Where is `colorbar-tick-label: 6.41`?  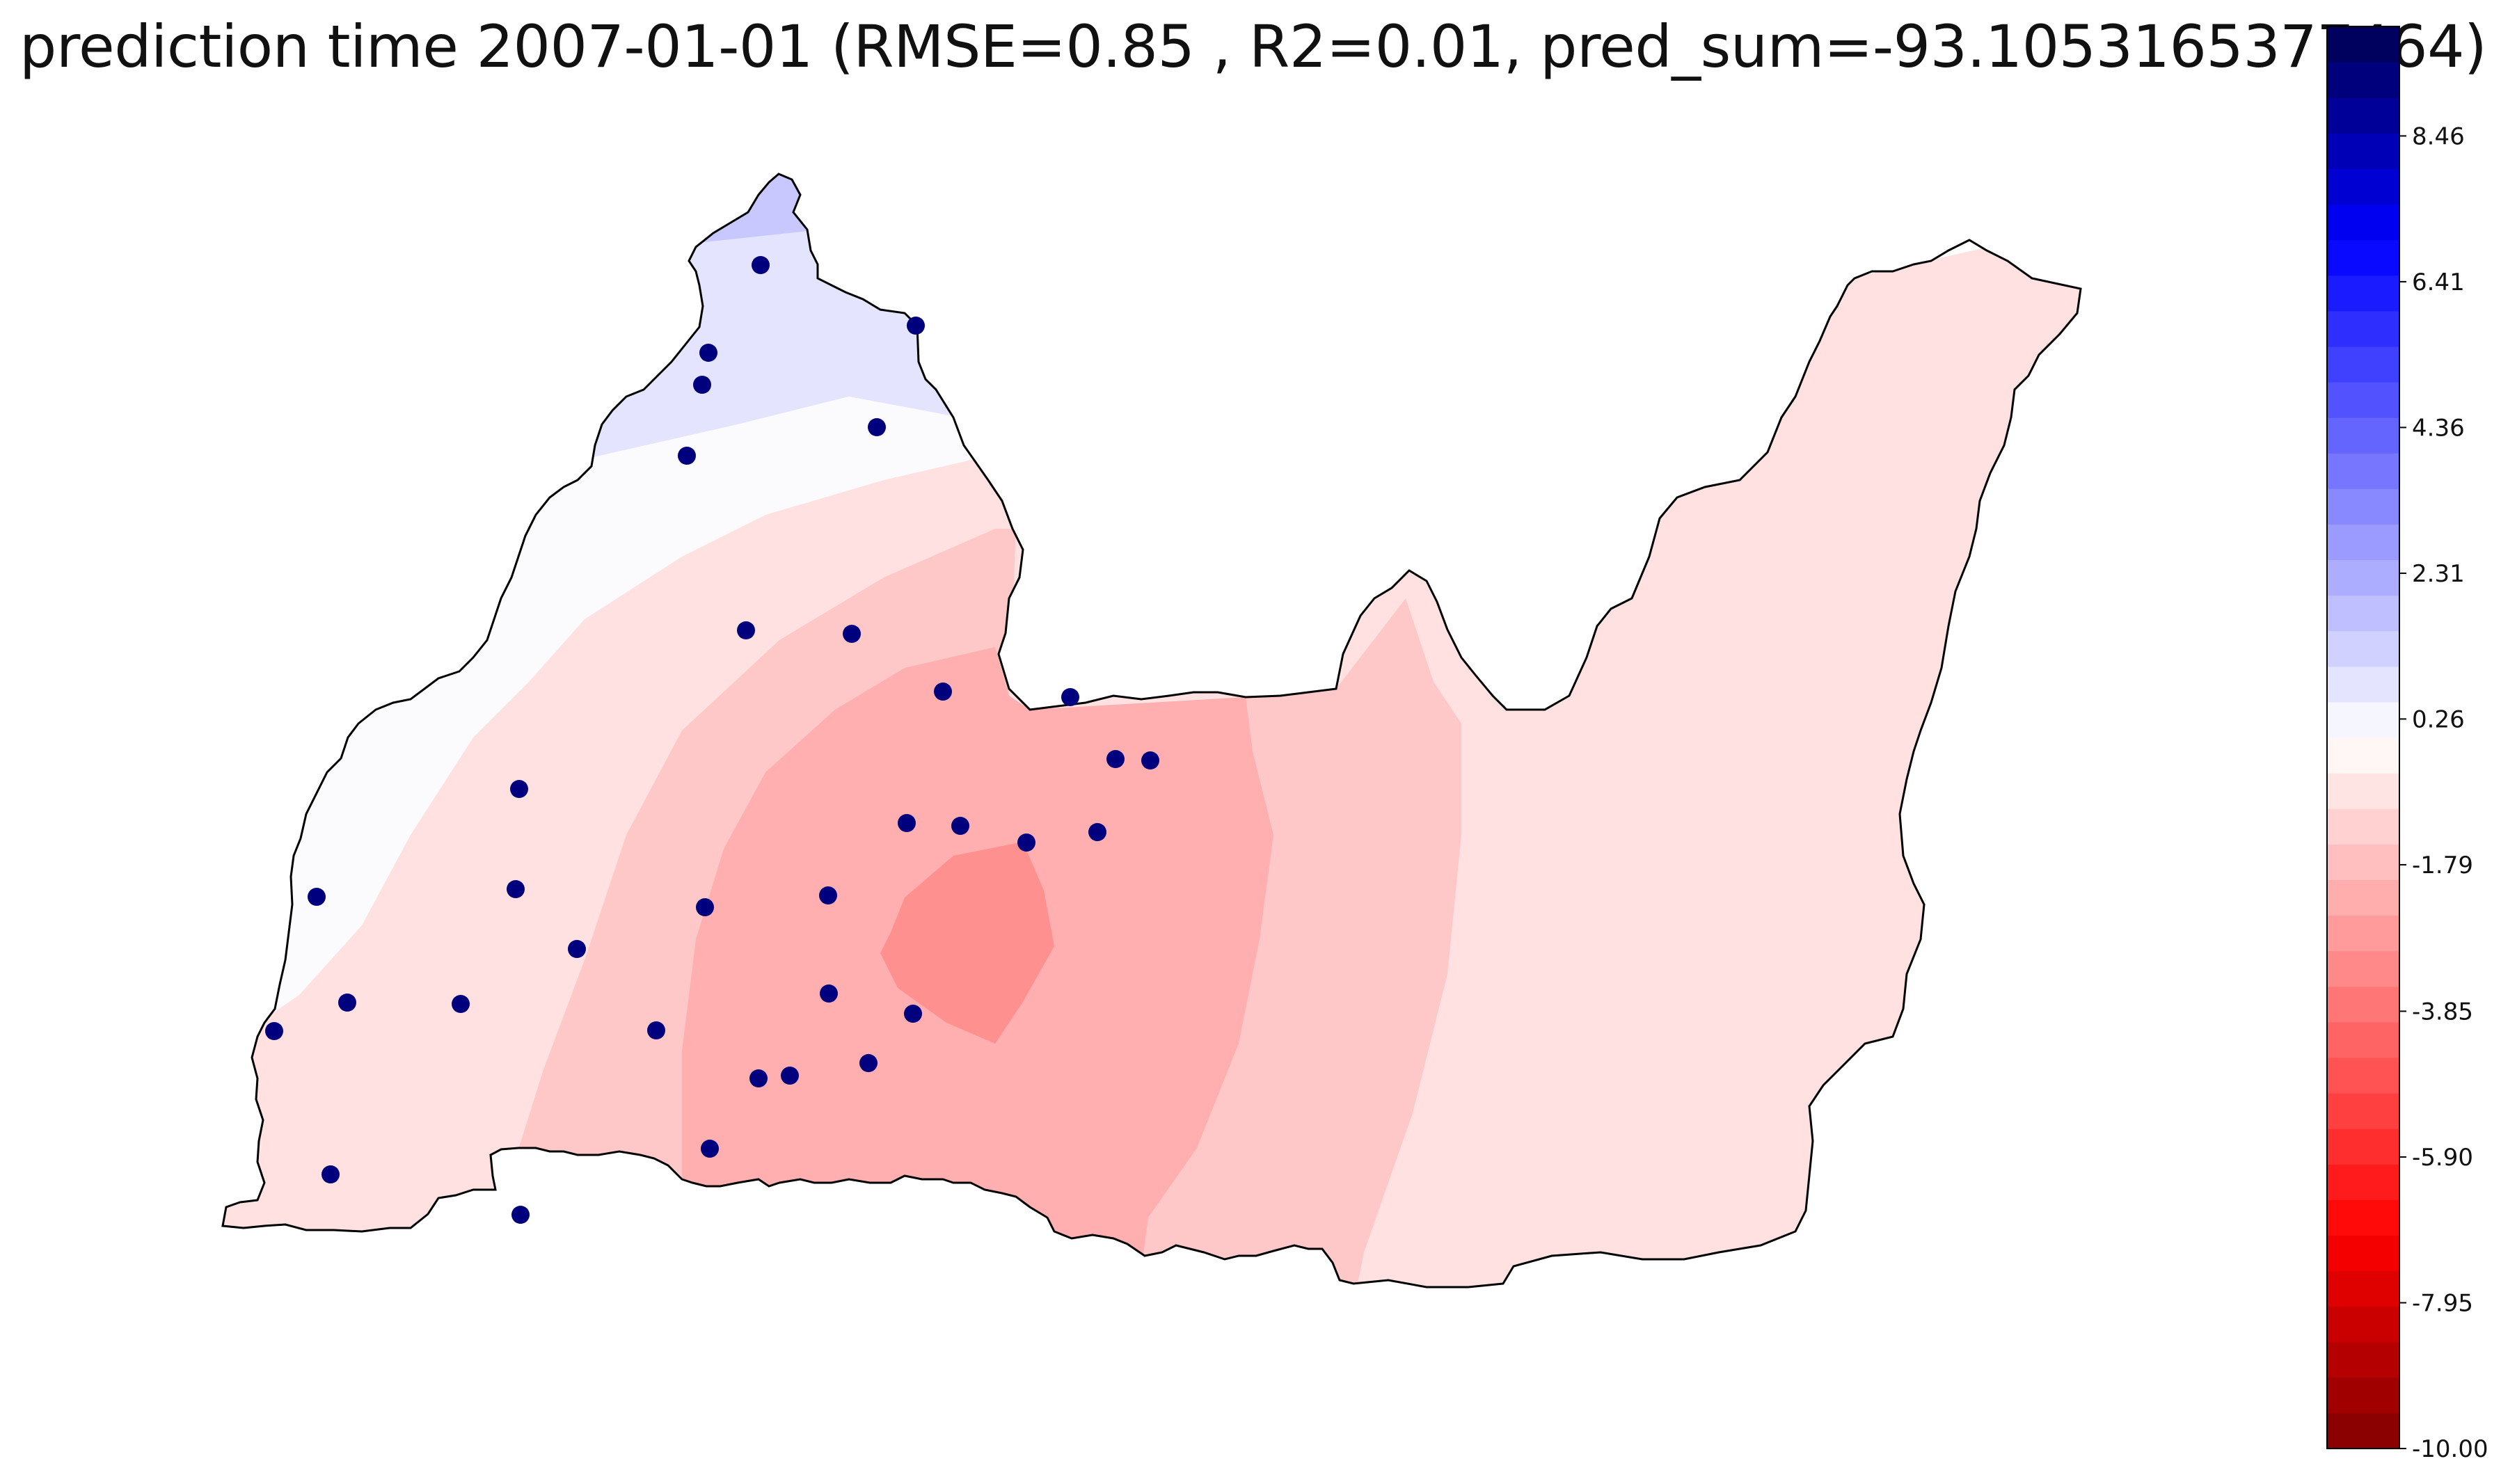
colorbar-tick-label: 6.41 is located at coordinates (2438, 283).